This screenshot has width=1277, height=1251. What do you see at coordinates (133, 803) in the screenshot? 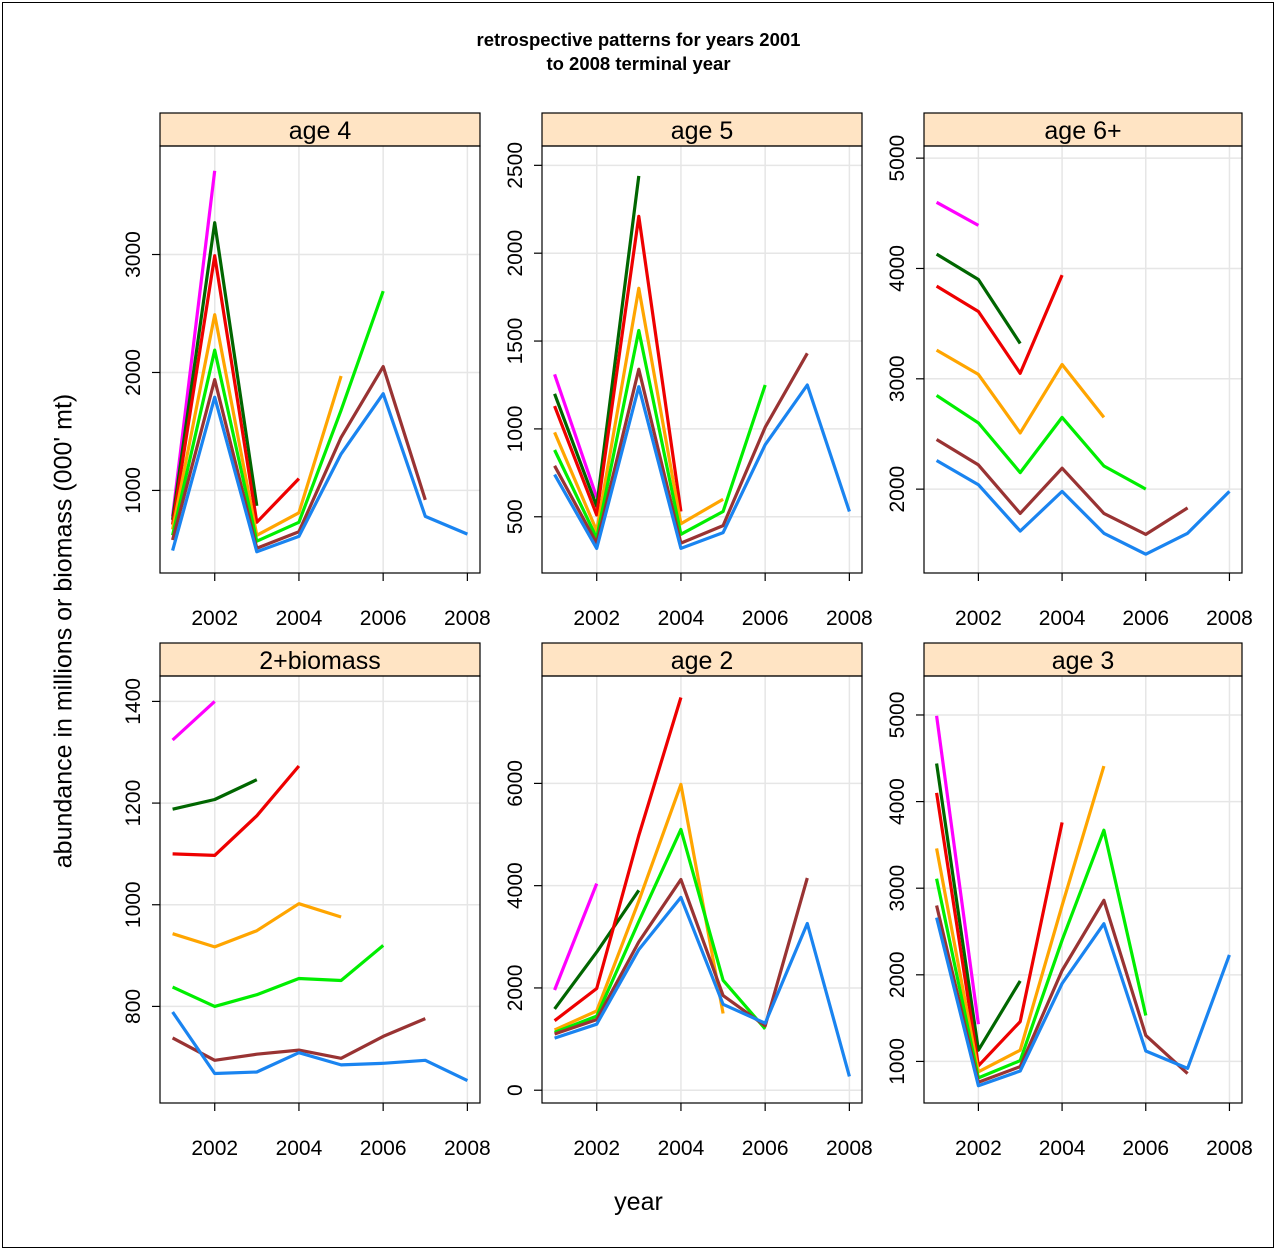
I see `y-tick-label: 1200` at bounding box center [133, 803].